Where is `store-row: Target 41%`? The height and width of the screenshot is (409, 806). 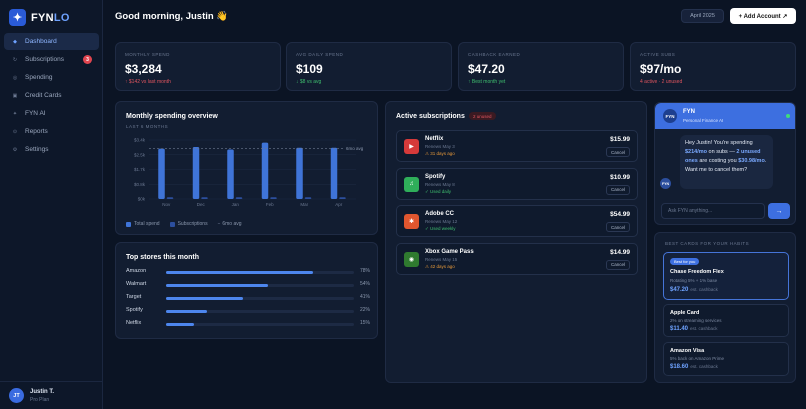 store-row: Target 41% is located at coordinates (248, 298).